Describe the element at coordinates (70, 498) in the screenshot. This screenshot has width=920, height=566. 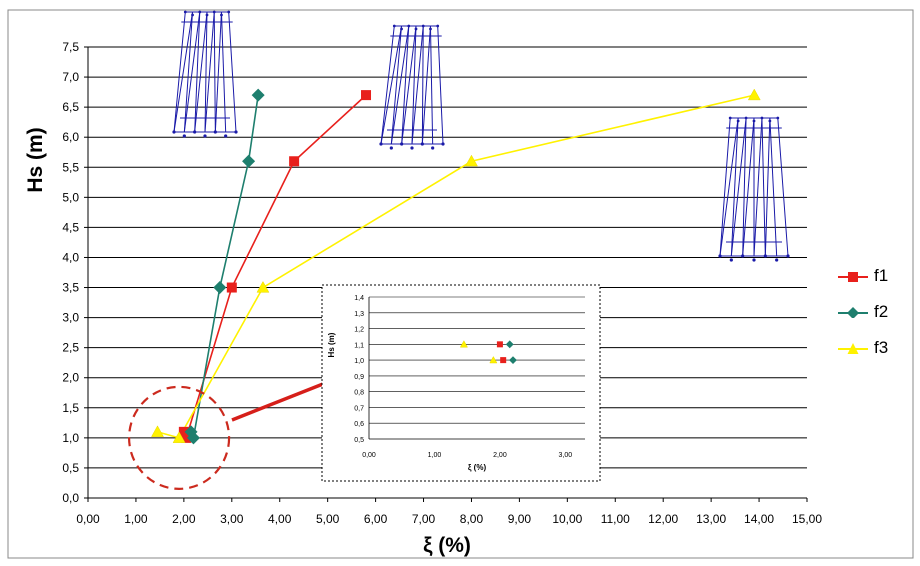
I see `y-tick-label: 0,0` at that location.